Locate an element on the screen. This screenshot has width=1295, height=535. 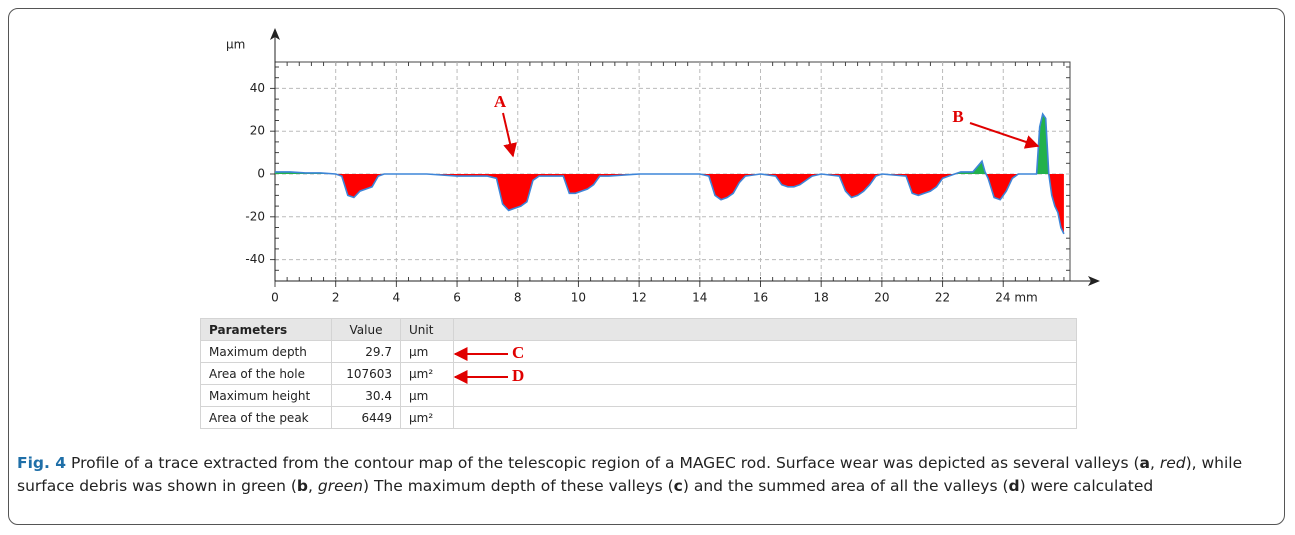
table-row: Area of the peak 6449 µm² is located at coordinates (638, 417).